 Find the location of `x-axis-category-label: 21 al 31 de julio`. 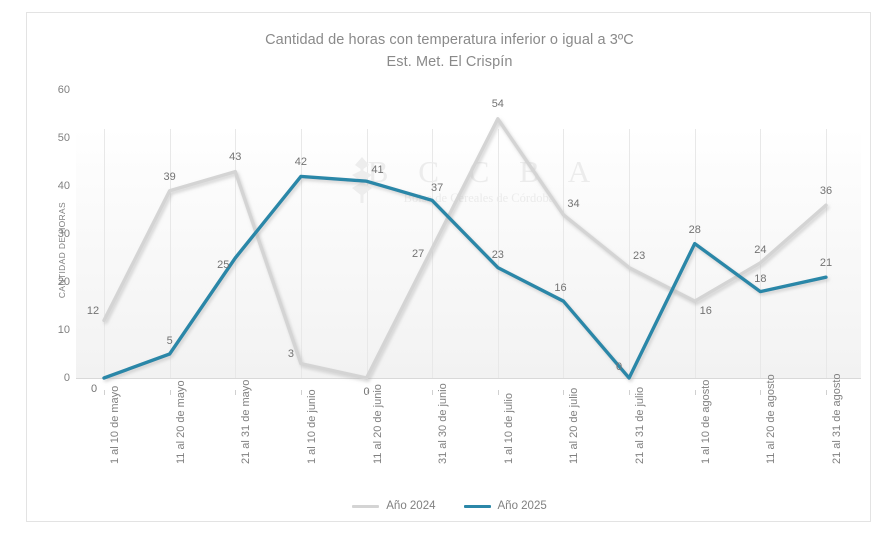

x-axis-category-label: 21 al 31 de julio is located at coordinates (640, 425).